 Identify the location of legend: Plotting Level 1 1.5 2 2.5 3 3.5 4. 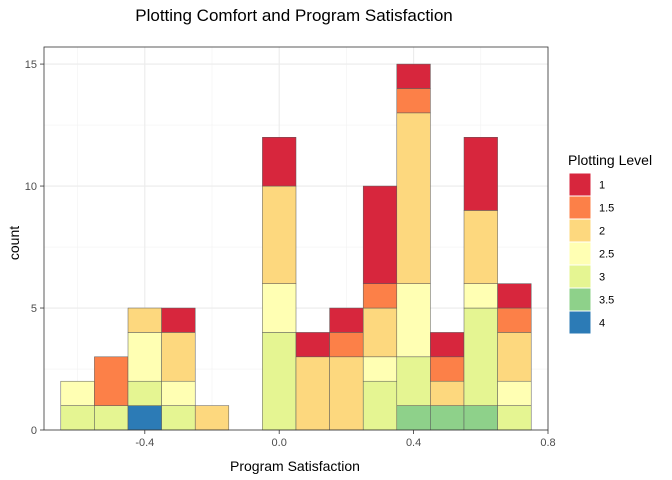
(610, 243).